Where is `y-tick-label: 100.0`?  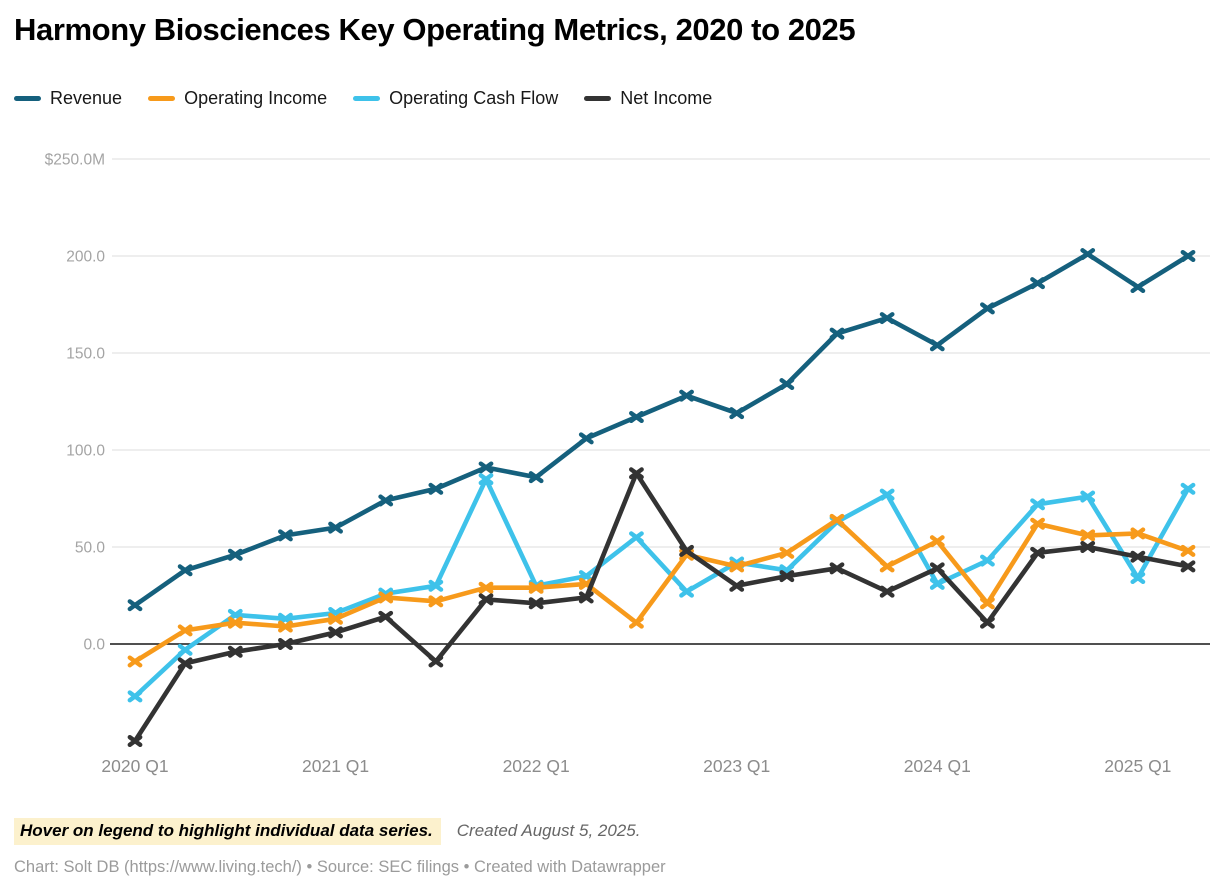 y-tick-label: 100.0 is located at coordinates (85, 451).